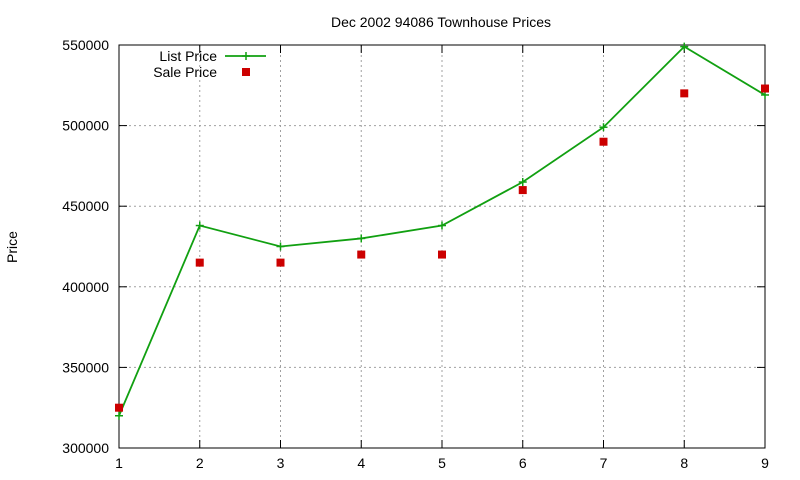  Describe the element at coordinates (442, 463) in the screenshot. I see `x-tick-label: 5` at that location.